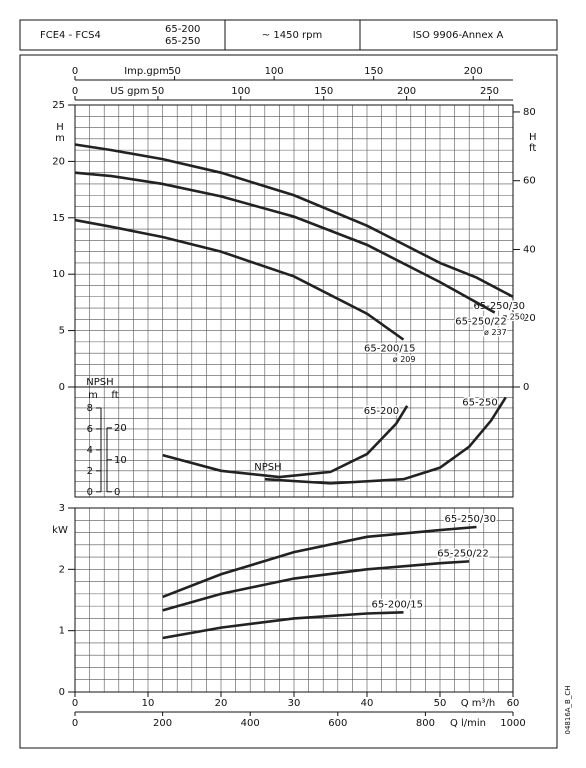 This screenshot has height=768, width=586. Describe the element at coordinates (267, 467) in the screenshot. I see `annotation: NPSH` at that location.